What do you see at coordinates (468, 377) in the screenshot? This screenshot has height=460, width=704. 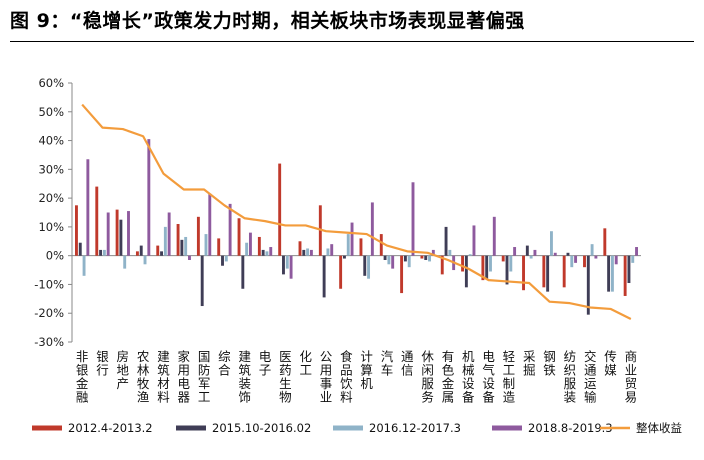 I see `x-tick-label: 机械设备` at bounding box center [468, 377].